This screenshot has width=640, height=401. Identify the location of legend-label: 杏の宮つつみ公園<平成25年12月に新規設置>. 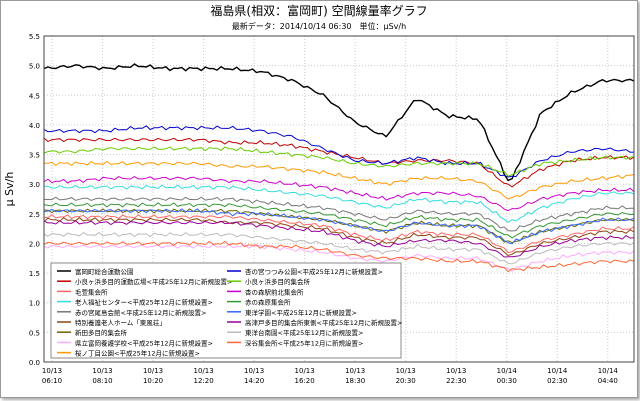
(314, 271).